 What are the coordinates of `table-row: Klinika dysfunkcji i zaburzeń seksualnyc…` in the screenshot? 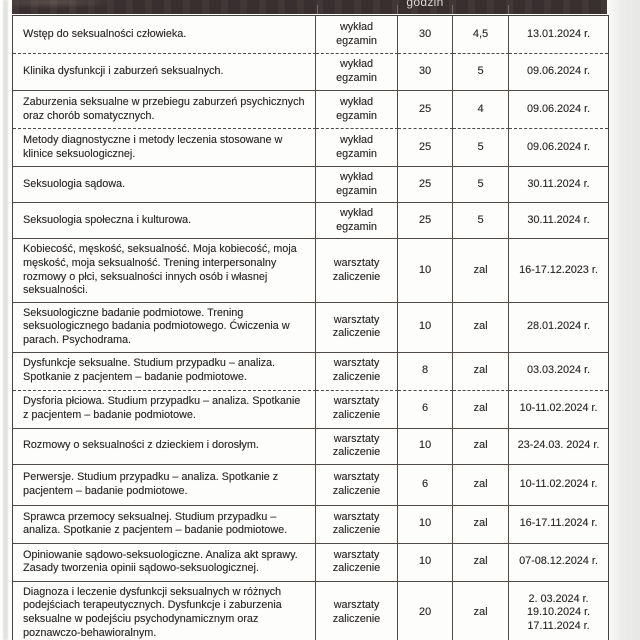 It's located at (310, 72).